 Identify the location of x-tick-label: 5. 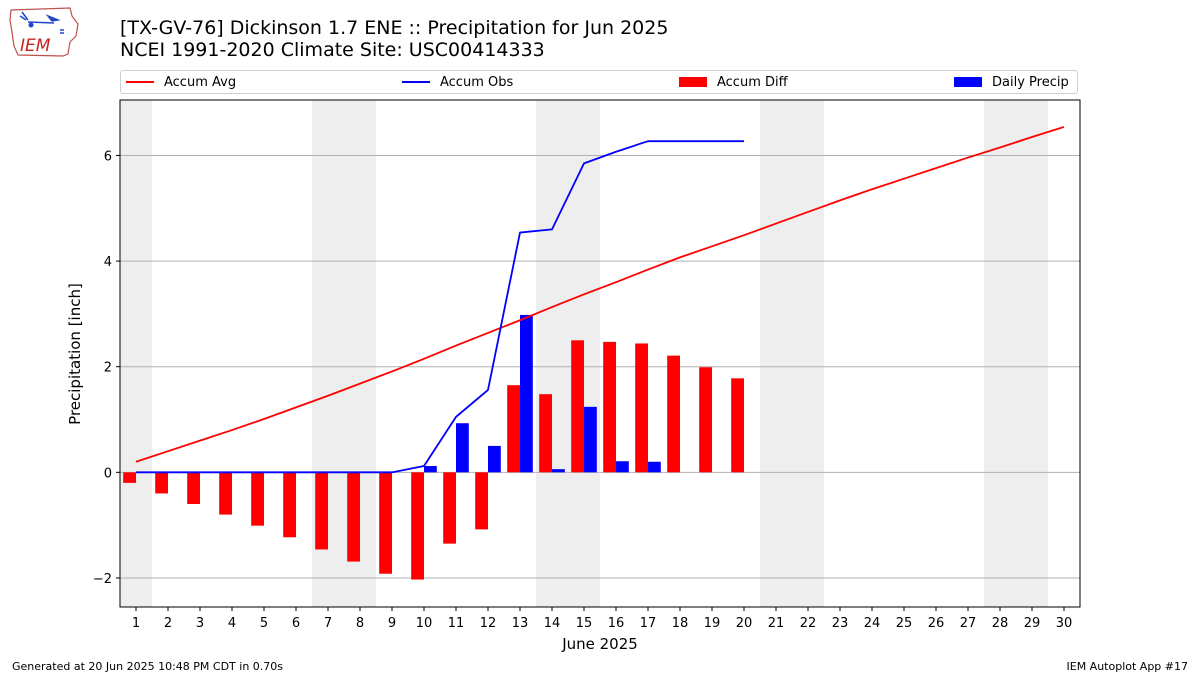
(264, 623).